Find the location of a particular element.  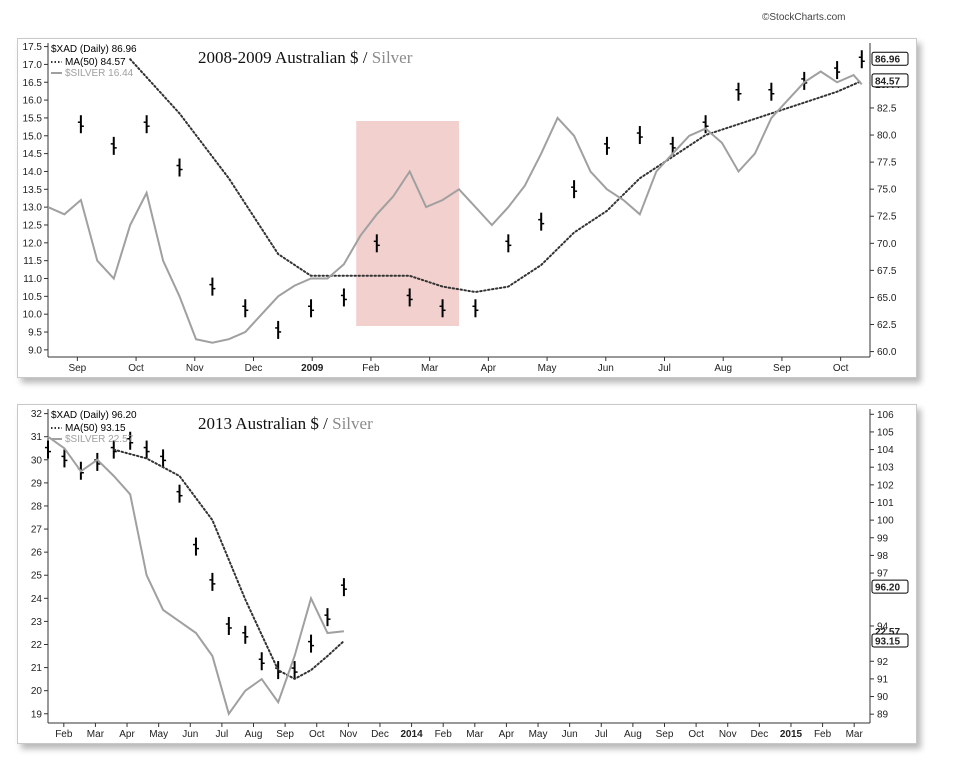

right-tick-label: 98 is located at coordinates (883, 556).